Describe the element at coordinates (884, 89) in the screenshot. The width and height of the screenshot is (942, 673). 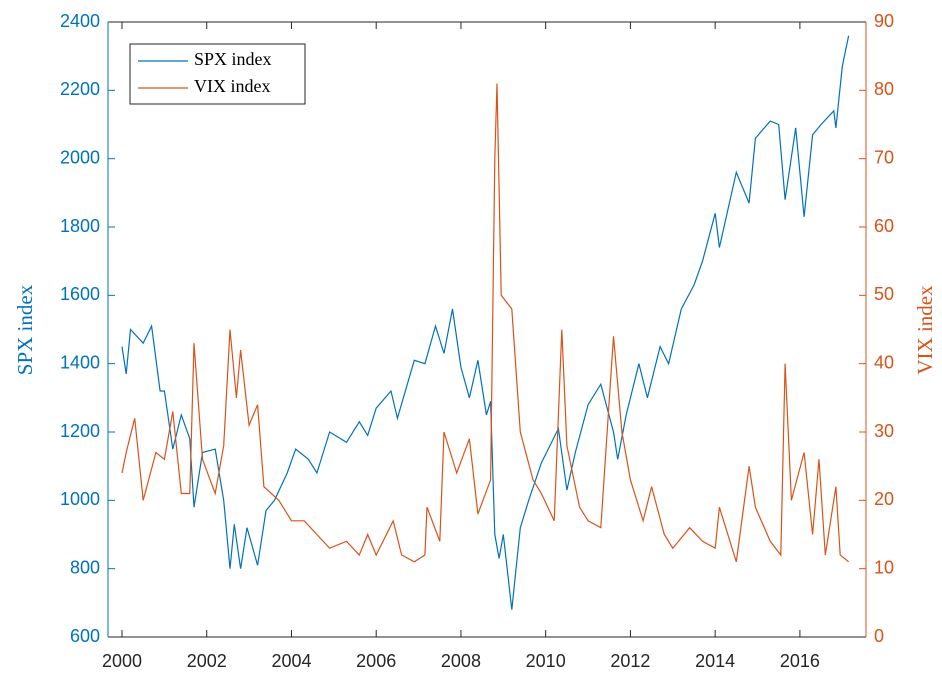
I see `y2-tick-label: 80` at that location.